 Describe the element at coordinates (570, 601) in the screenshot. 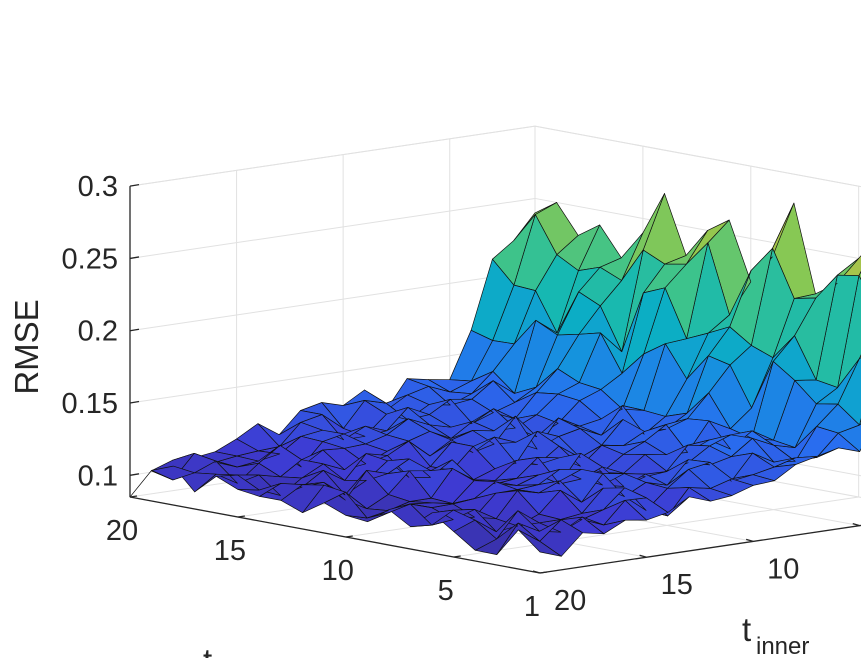

I see `y-tick-label: 20` at that location.